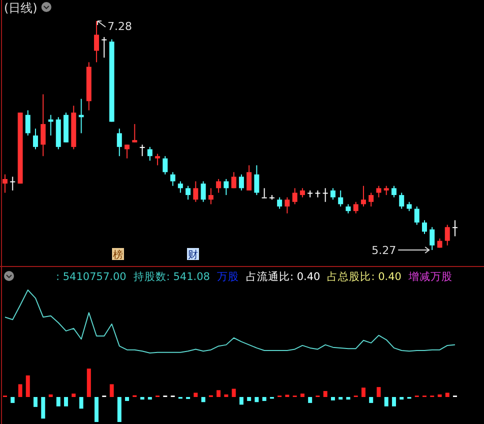 The width and height of the screenshot is (484, 424). I want to click on text: 万股, so click(227, 277).